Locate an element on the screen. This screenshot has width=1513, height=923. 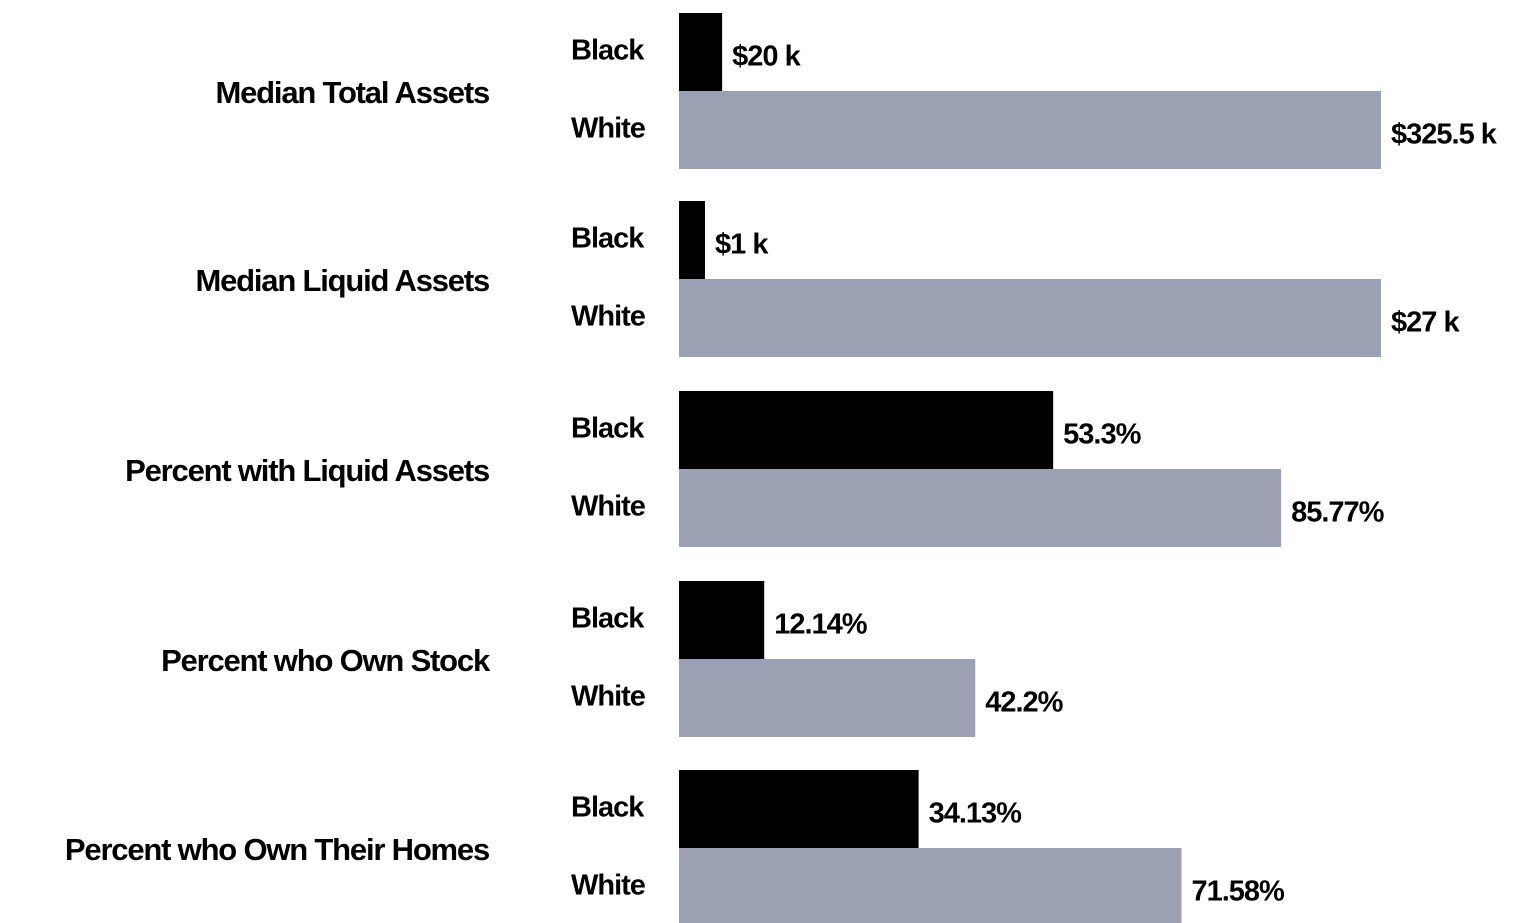
value-label: 85.77% is located at coordinates (1338, 513).